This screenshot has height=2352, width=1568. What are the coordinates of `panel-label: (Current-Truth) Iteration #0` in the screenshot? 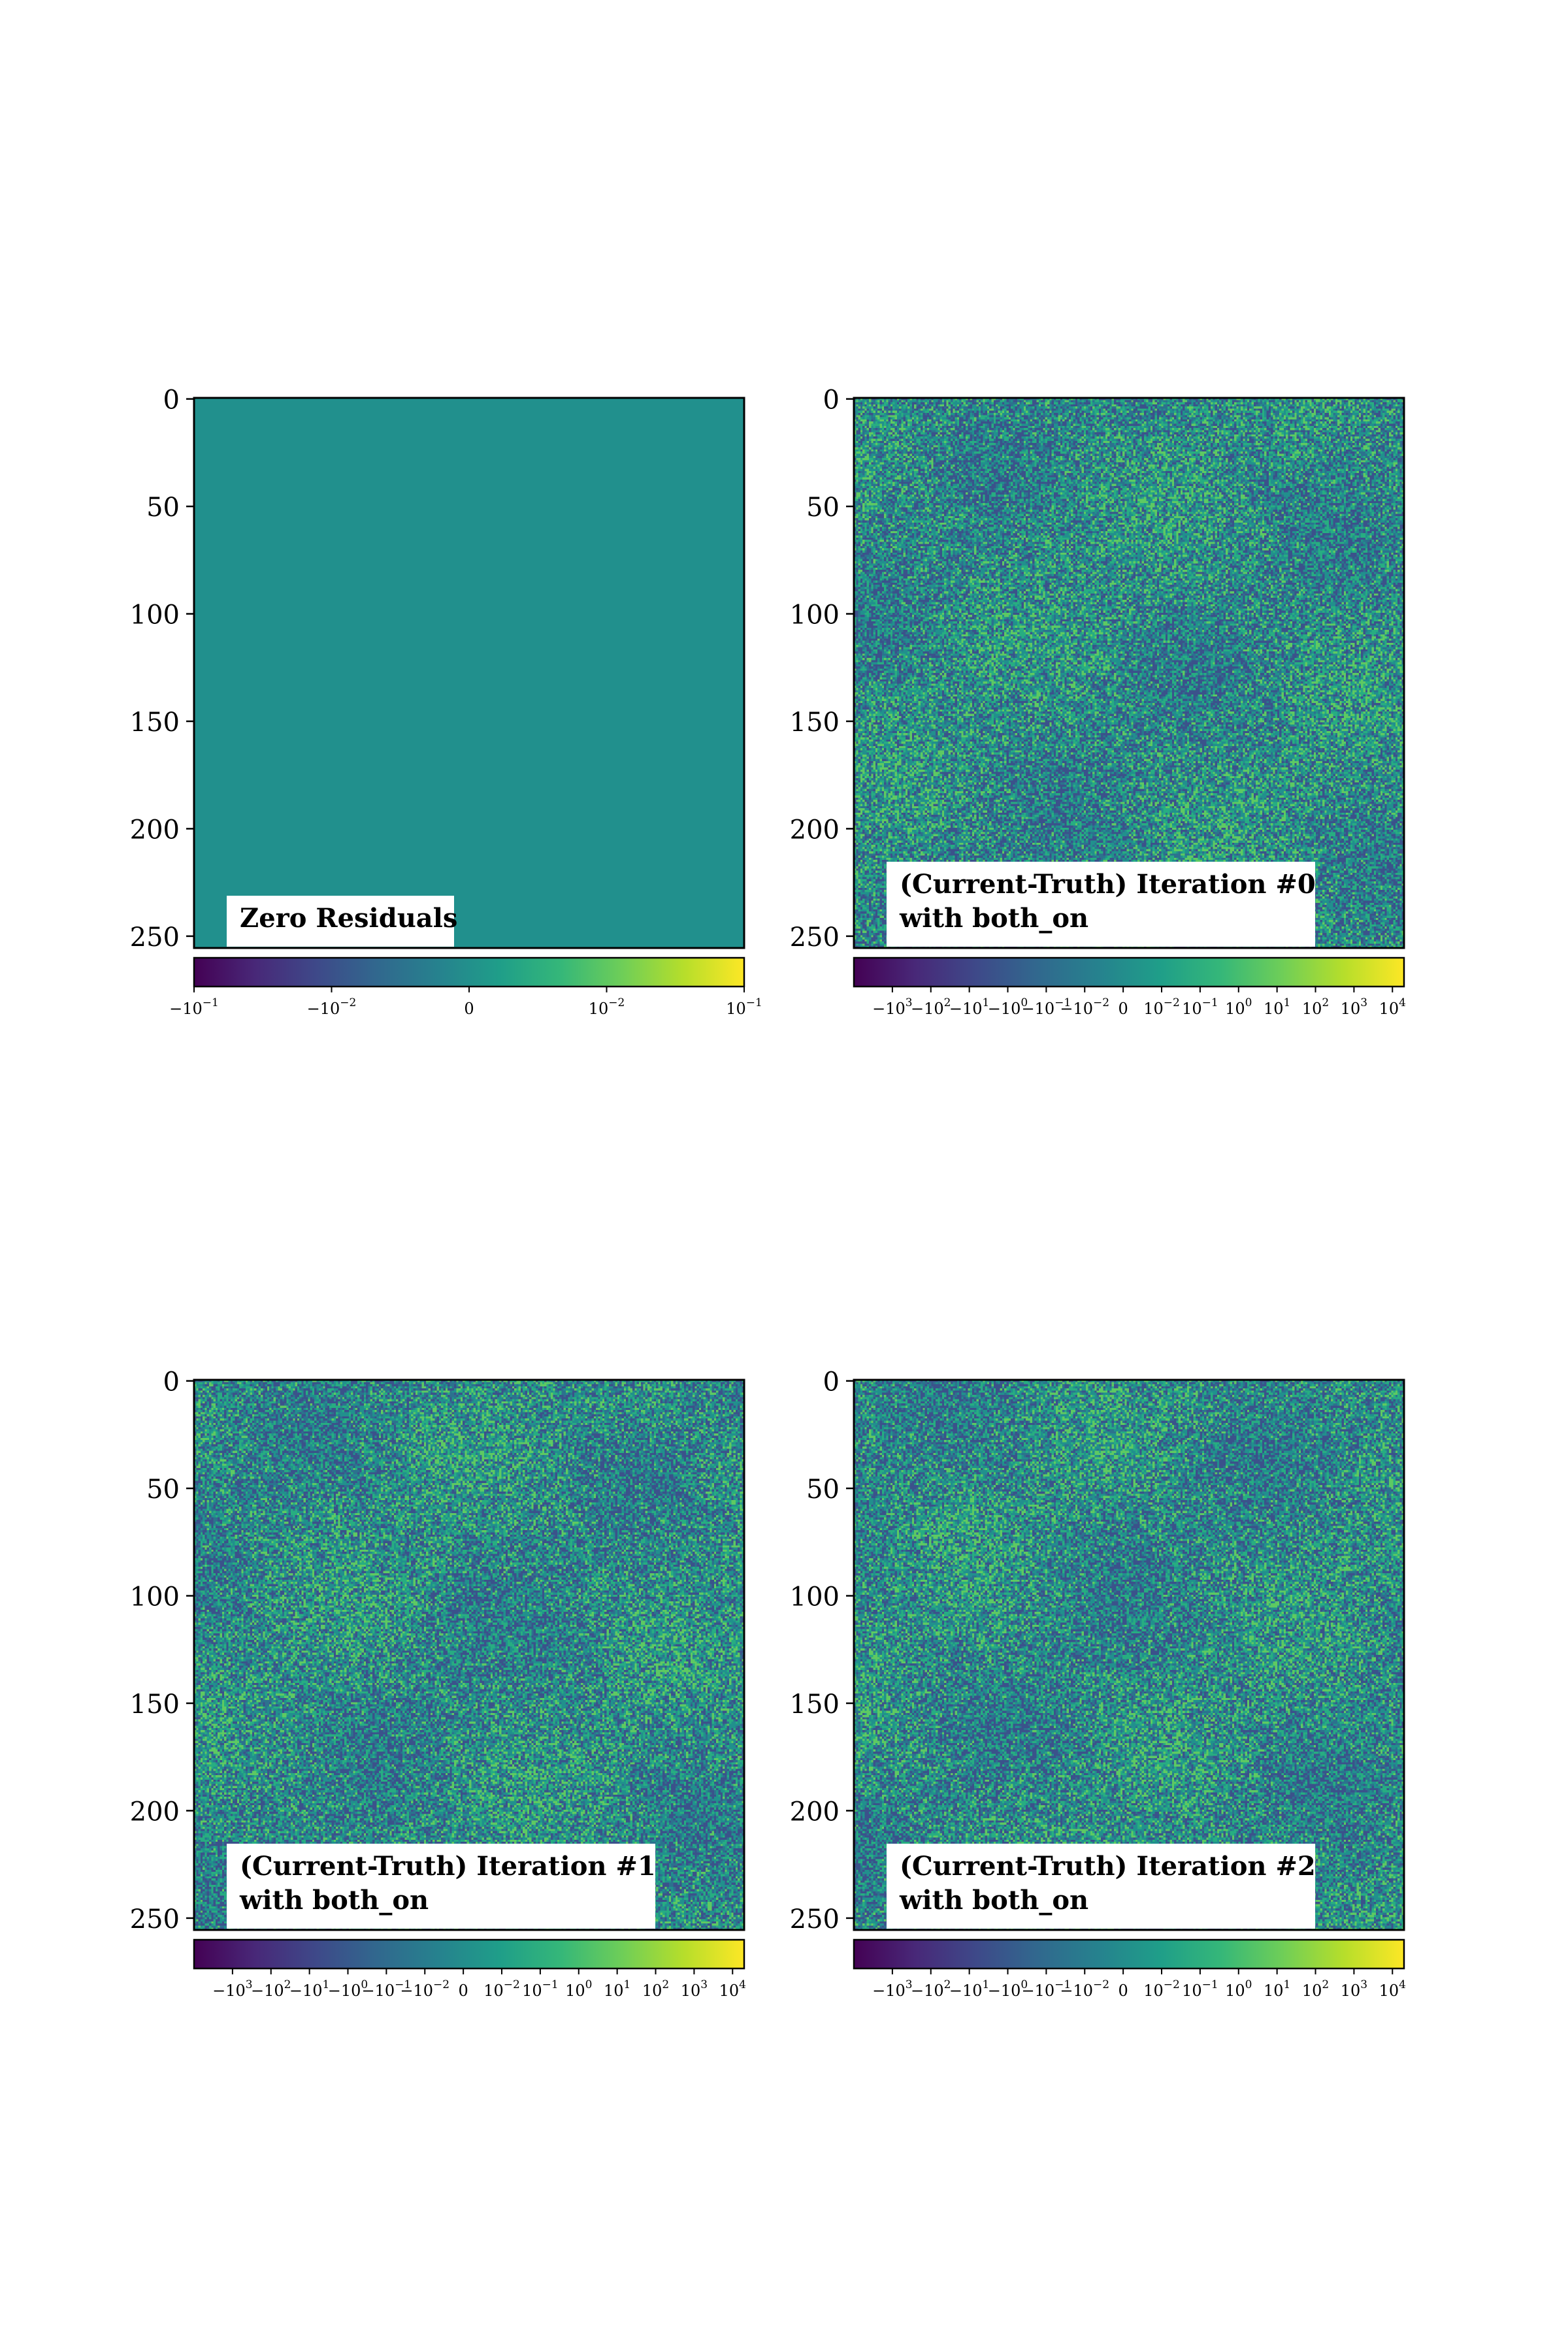 It's located at (1108, 884).